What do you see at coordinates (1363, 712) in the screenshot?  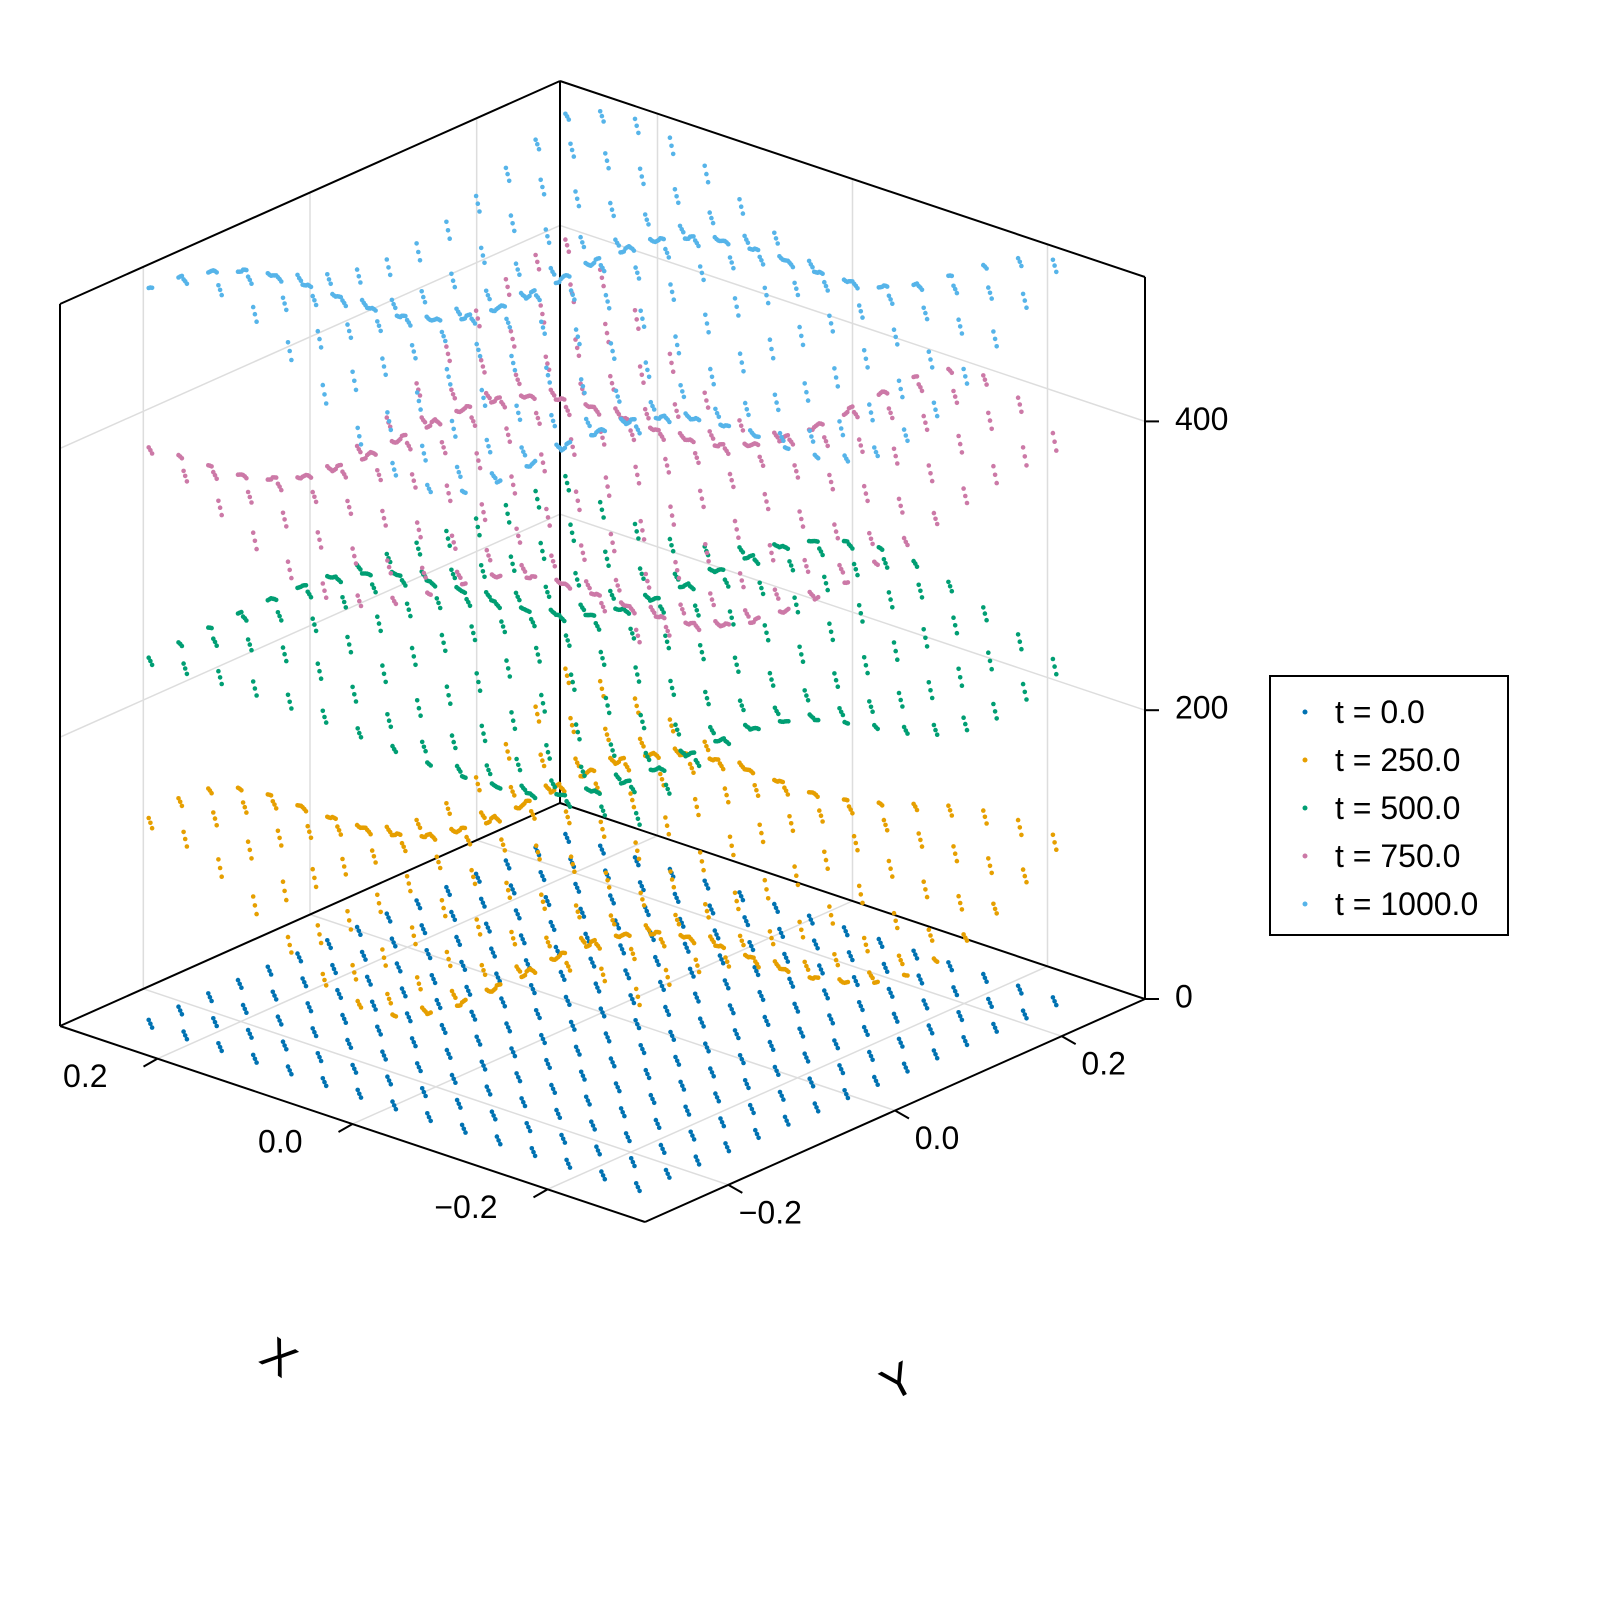 I see `legend-entry: t = 0.0` at bounding box center [1363, 712].